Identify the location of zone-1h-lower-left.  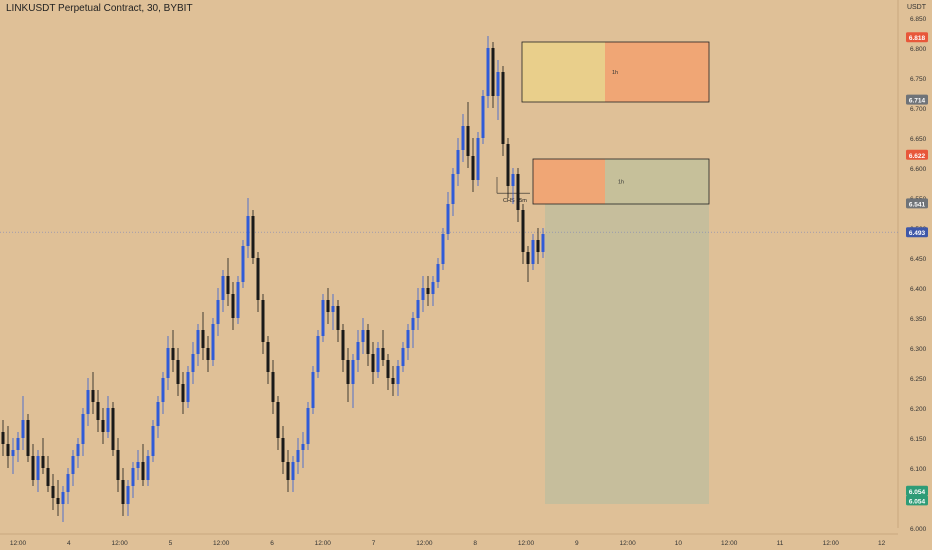
(569, 181).